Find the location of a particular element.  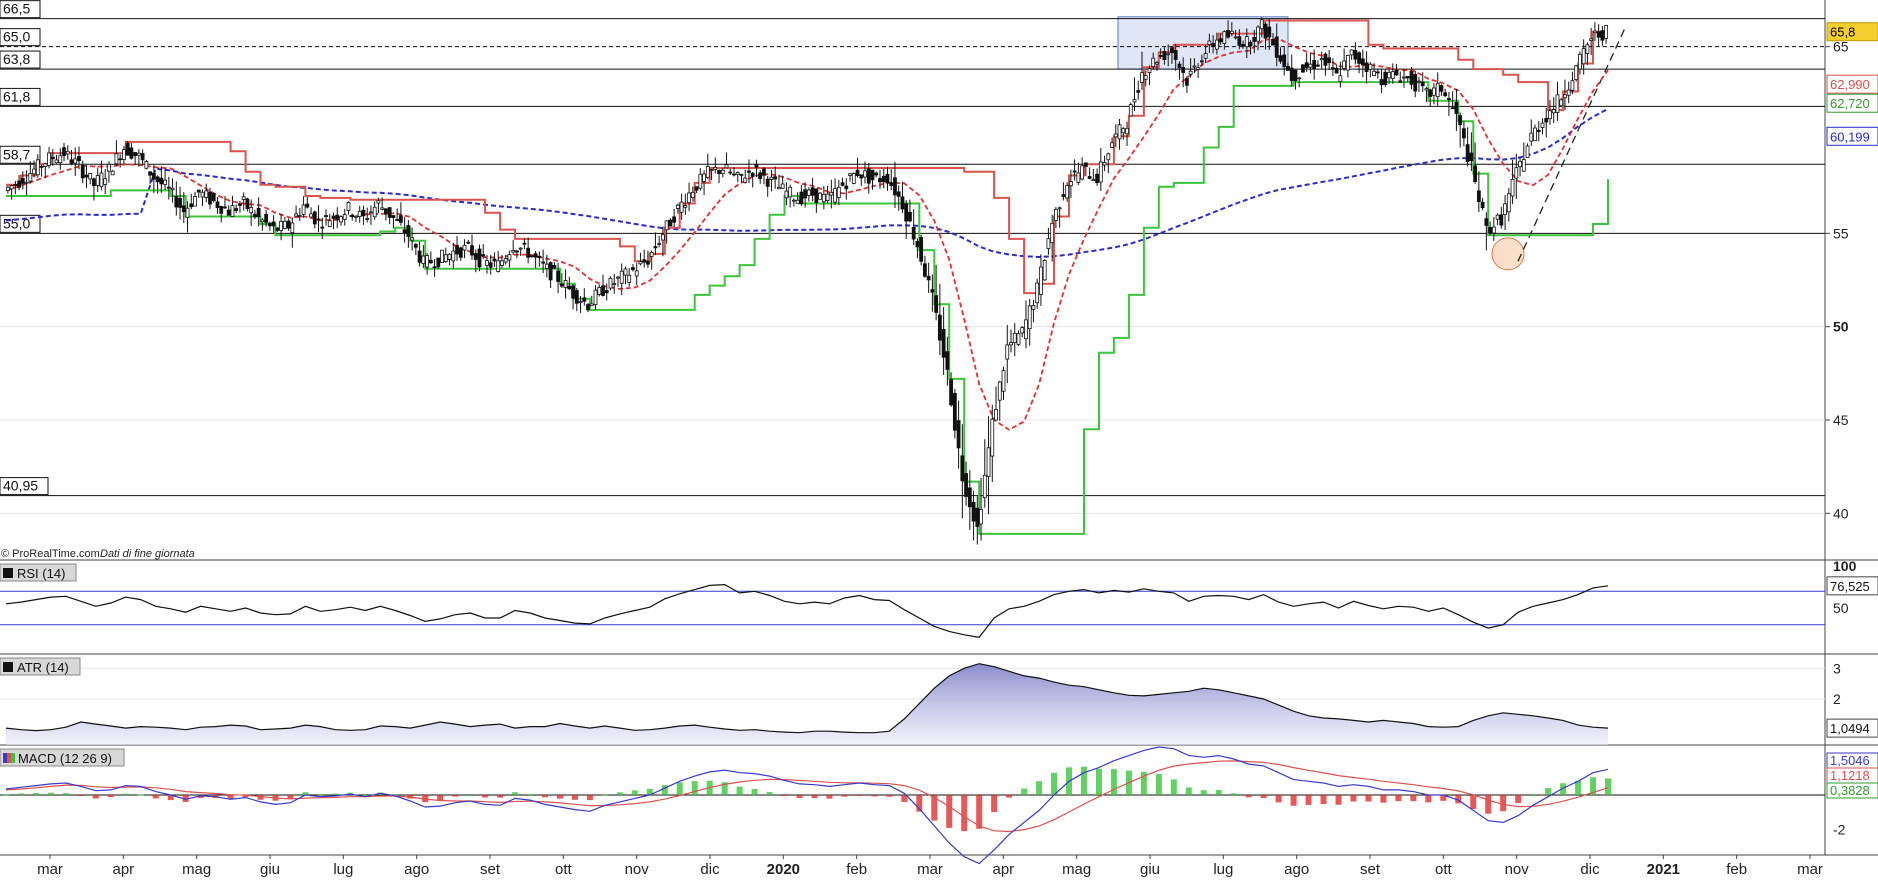

data-note-text: Dati di fine giornata is located at coordinates (147, 554).